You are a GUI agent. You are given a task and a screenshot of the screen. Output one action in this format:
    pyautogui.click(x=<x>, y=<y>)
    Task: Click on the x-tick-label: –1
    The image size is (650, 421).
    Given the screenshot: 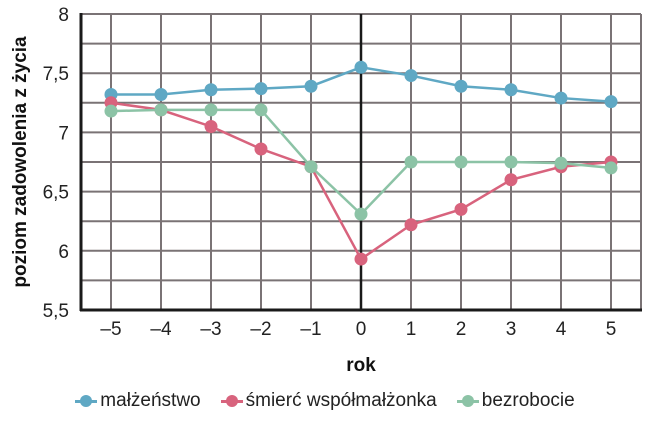 What is the action you would take?
    pyautogui.click(x=310, y=329)
    